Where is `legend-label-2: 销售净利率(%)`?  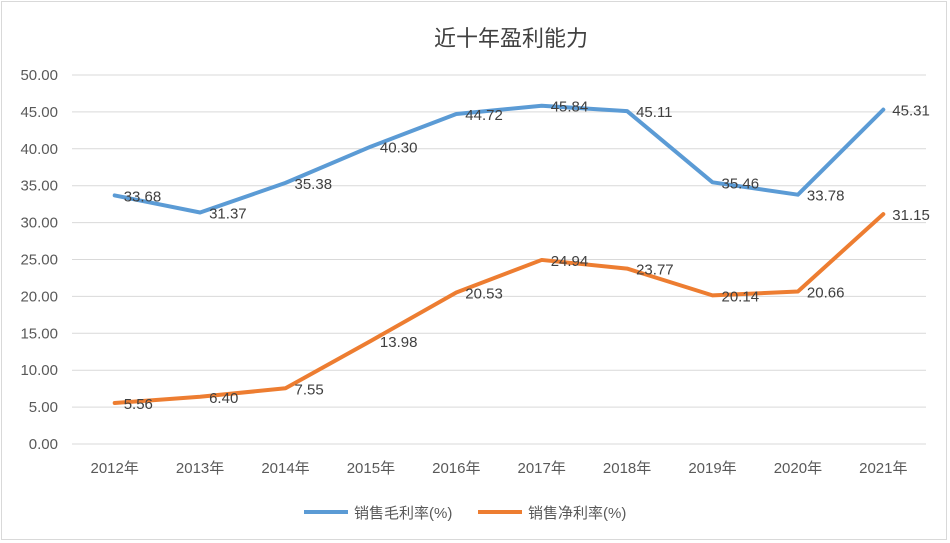 legend-label-2: 销售净利率(%) is located at coordinates (577, 513).